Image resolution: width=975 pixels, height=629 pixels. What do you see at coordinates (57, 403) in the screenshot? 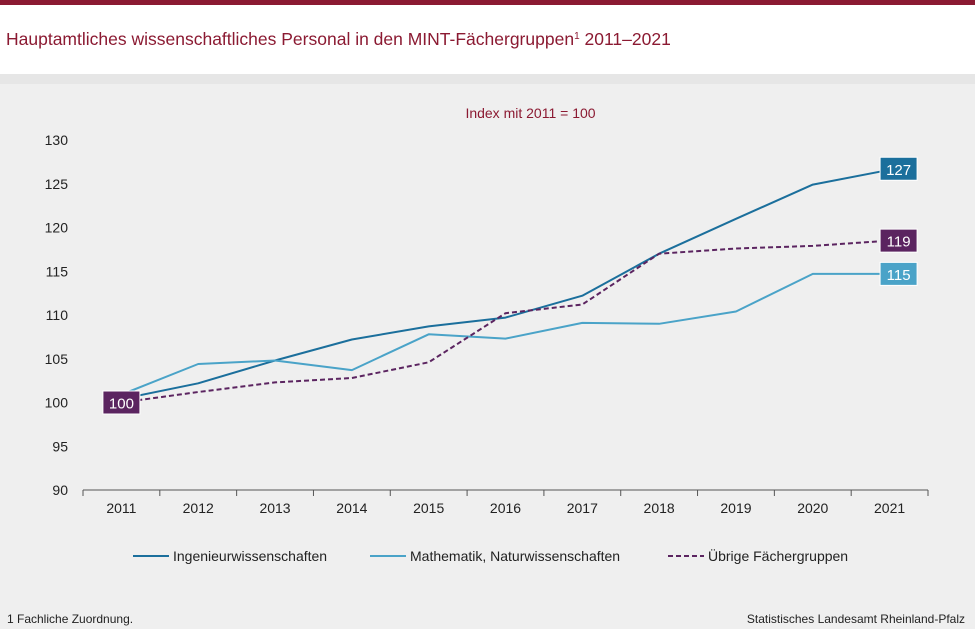
I see `y-tick-label: 100` at bounding box center [57, 403].